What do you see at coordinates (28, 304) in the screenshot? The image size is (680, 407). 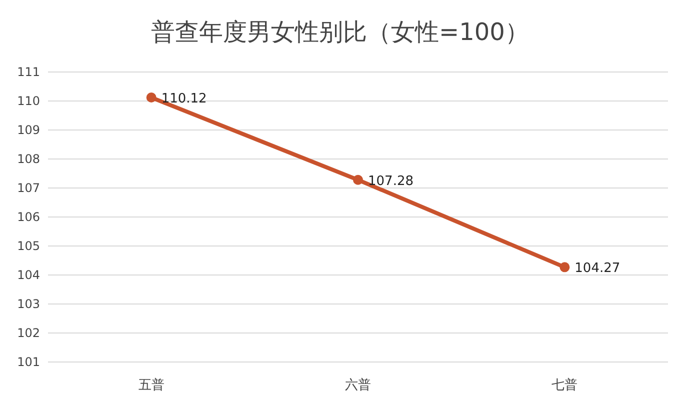 I see `ytick: 103` at bounding box center [28, 304].